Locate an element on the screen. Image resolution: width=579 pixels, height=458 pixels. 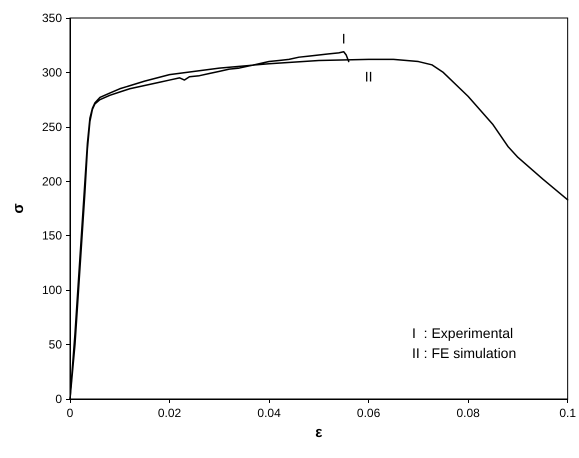
x-axis-title: ε is located at coordinates (318, 432).